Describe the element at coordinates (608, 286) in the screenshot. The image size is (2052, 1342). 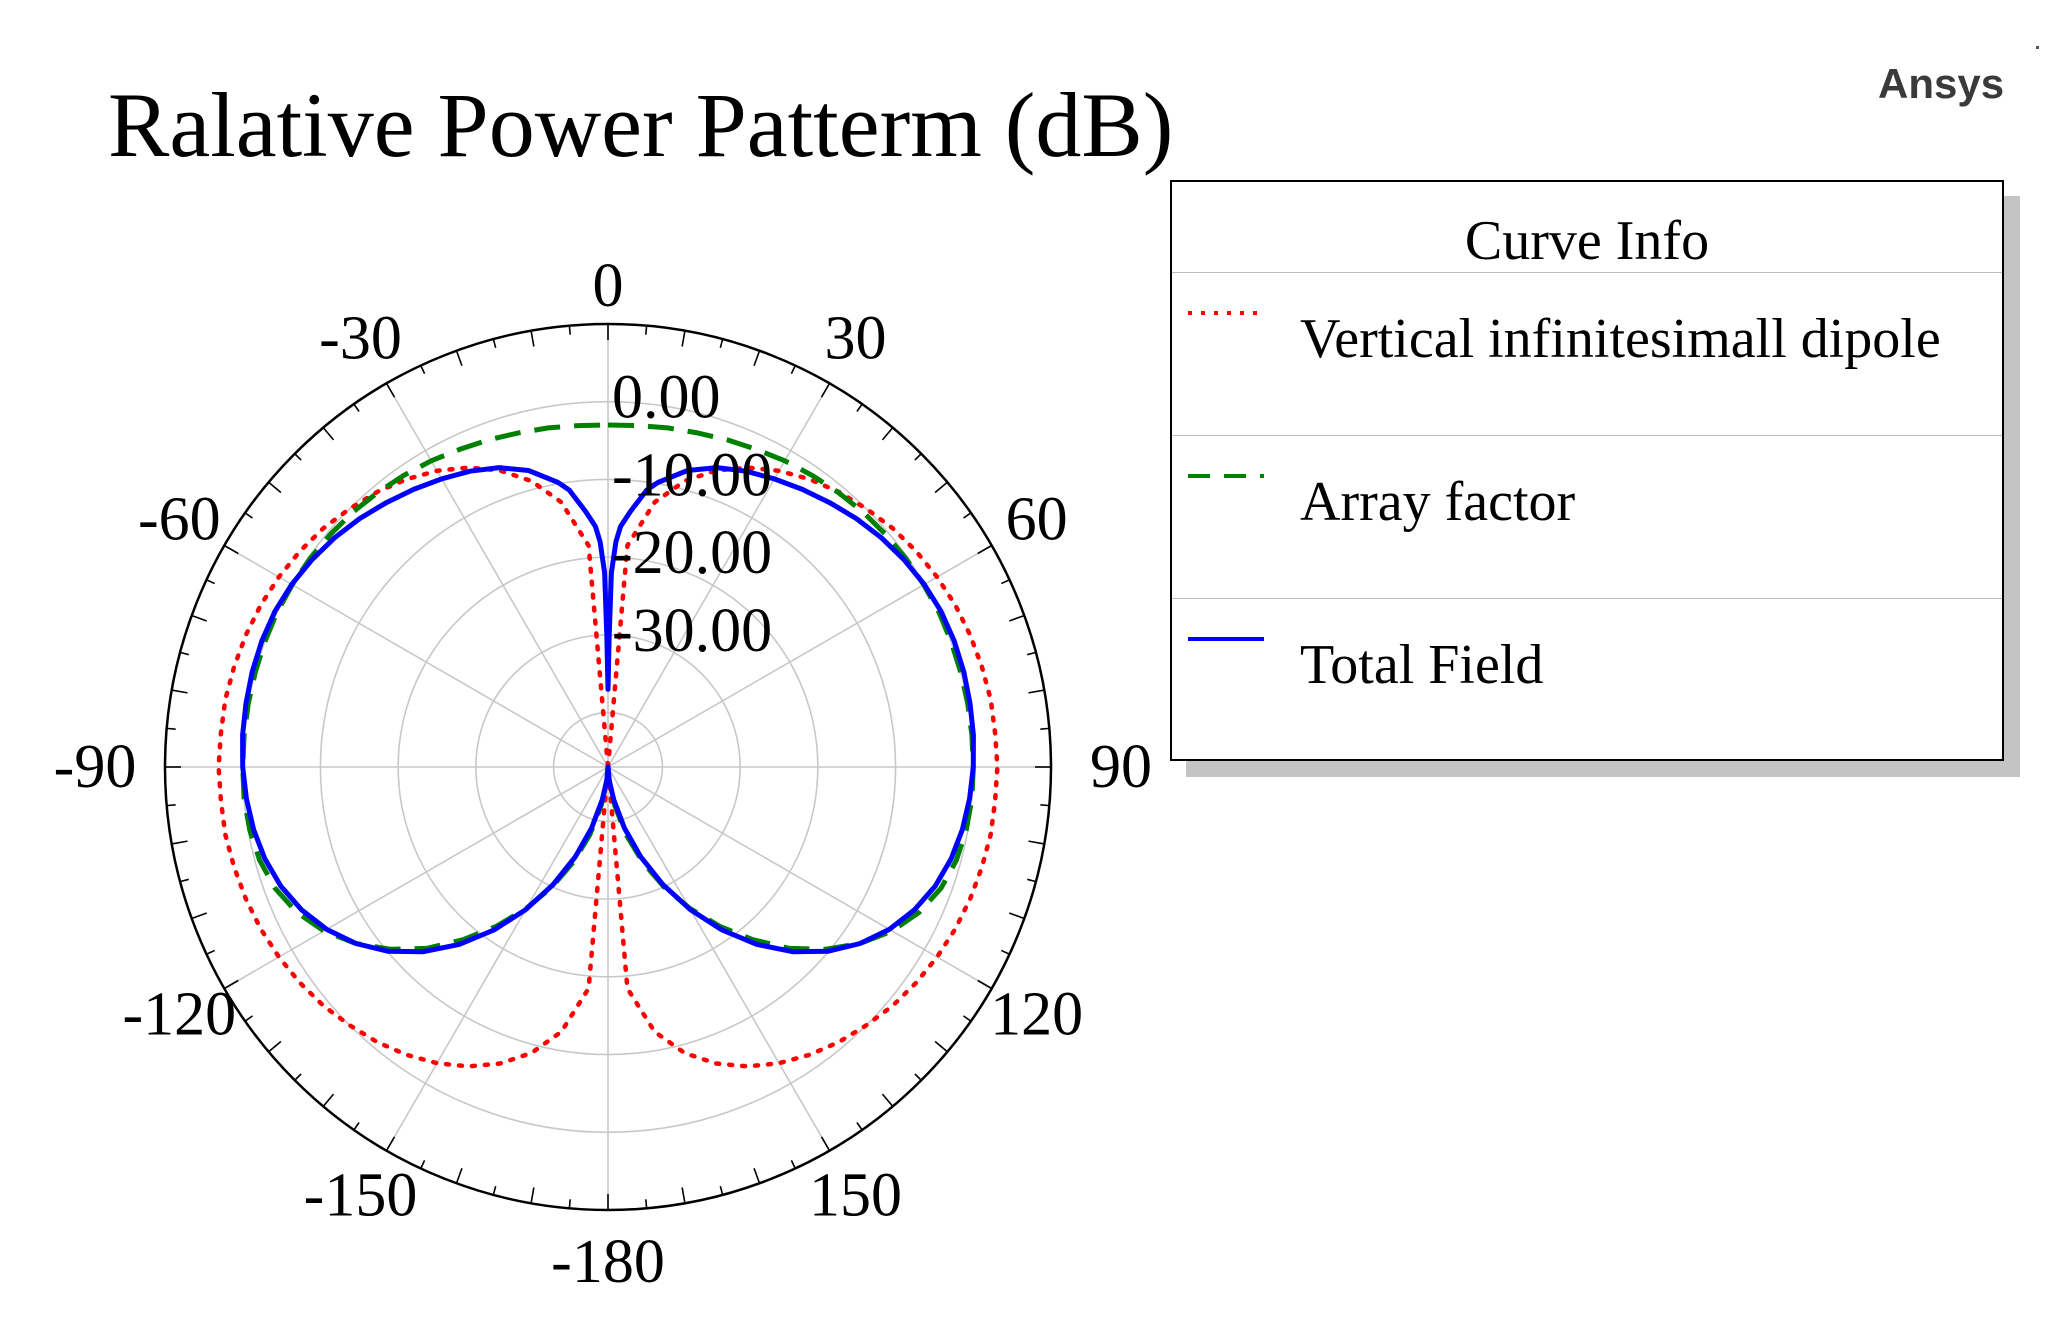
I see `angle-tick-label: 0` at that location.